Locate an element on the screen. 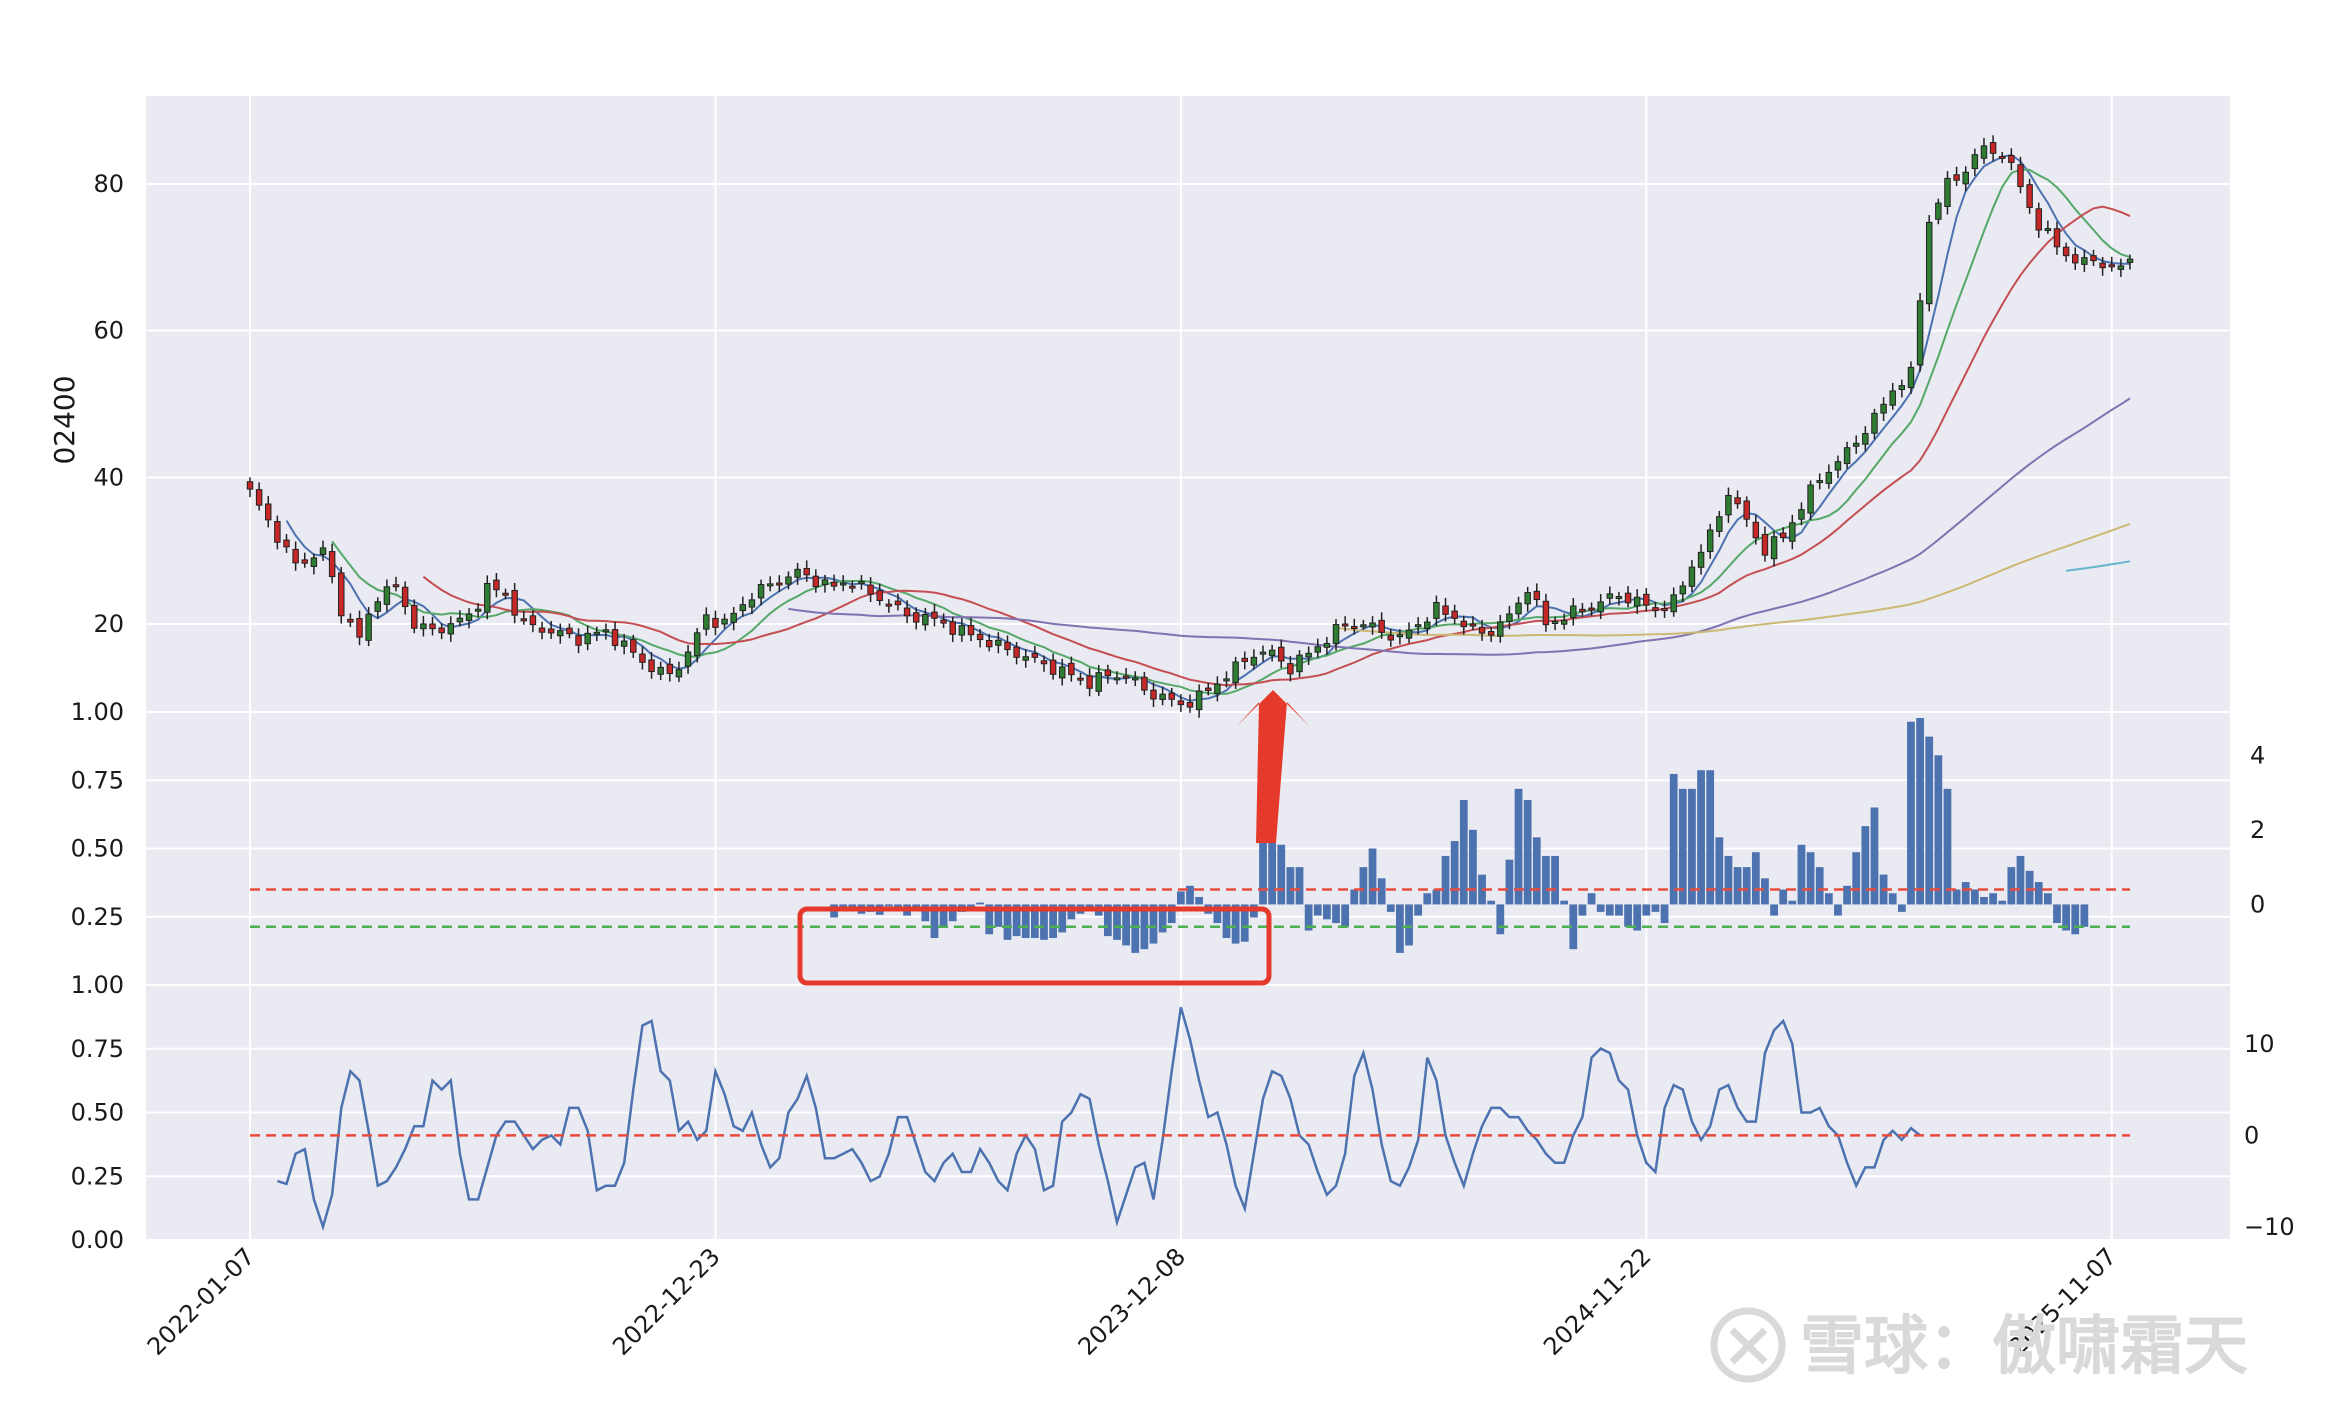  oscillator-right-tick-label: 0 is located at coordinates (2251, 1135).